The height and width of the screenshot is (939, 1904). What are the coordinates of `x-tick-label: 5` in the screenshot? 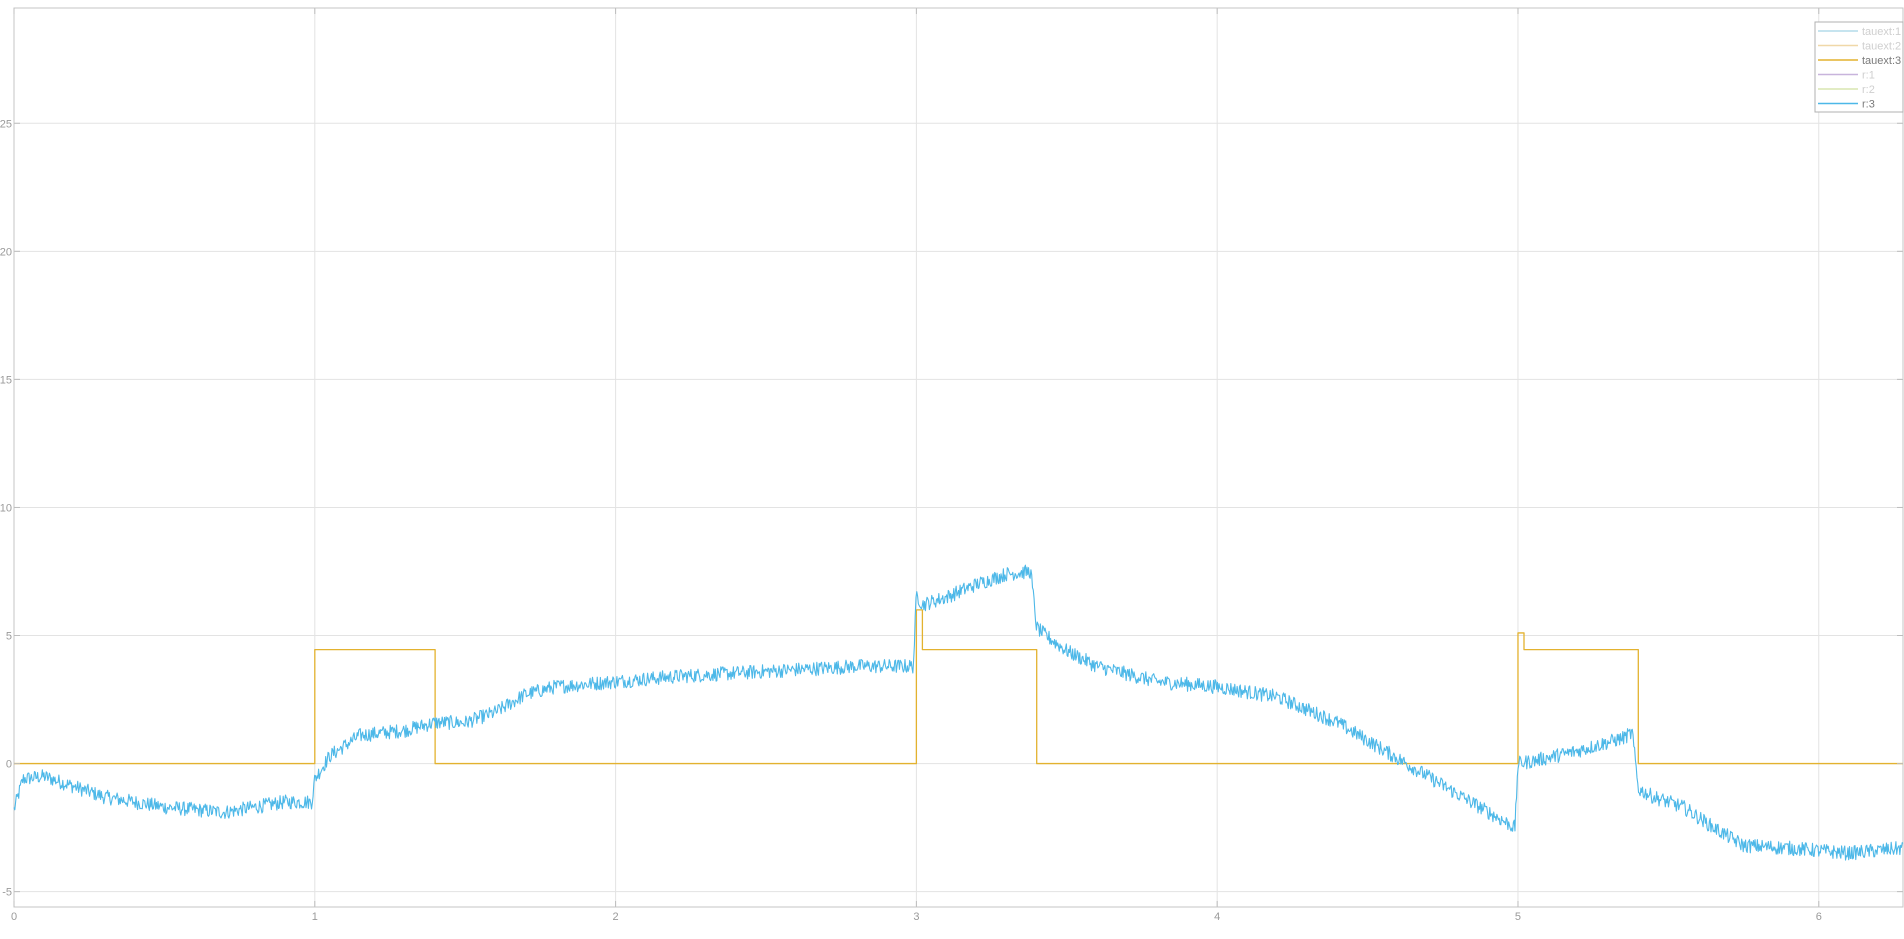 It's located at (1518, 917).